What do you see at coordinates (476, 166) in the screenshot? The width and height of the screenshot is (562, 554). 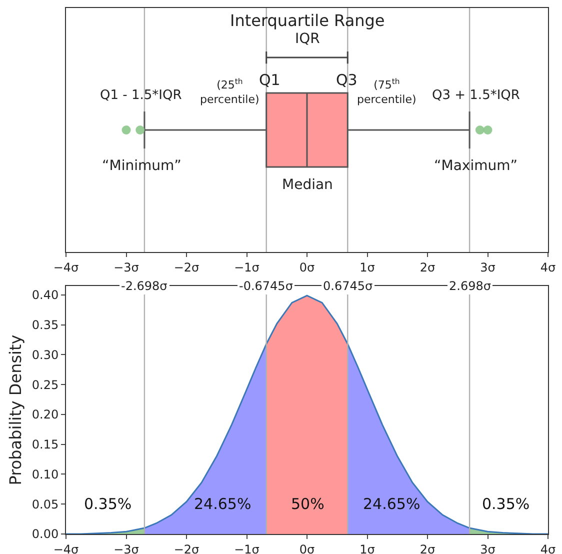 I see `annotation: “Maximum”` at bounding box center [476, 166].